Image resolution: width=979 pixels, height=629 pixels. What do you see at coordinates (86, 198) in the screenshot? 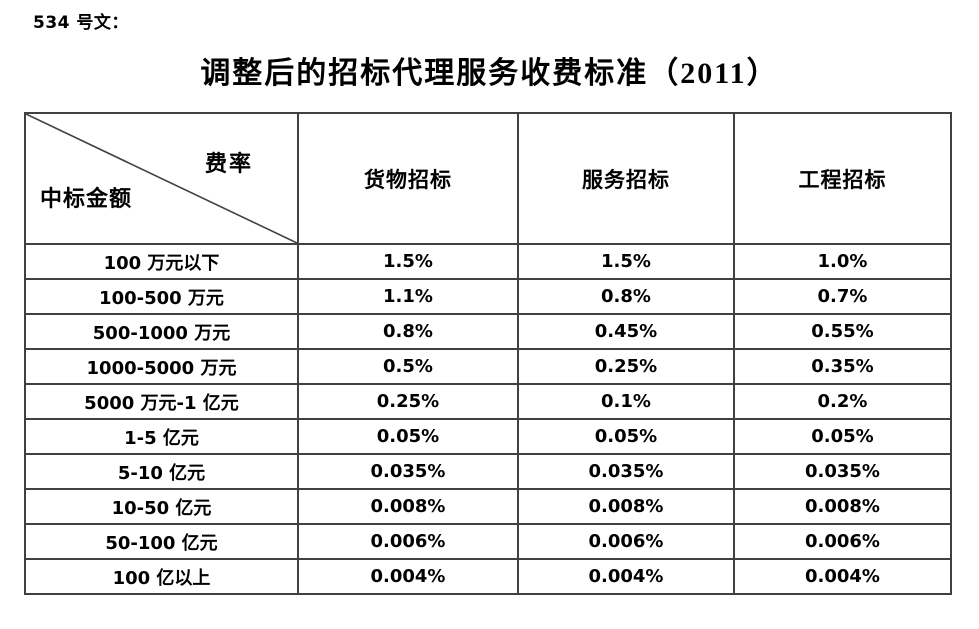
I see `corner-label-amount: 中标金额` at bounding box center [86, 198].